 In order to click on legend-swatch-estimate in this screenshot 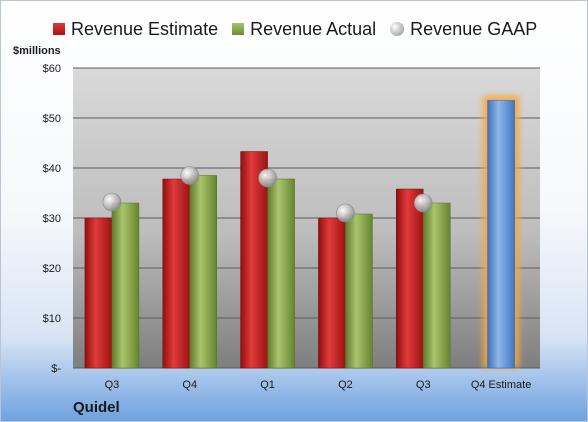, I will do `click(59, 29)`.